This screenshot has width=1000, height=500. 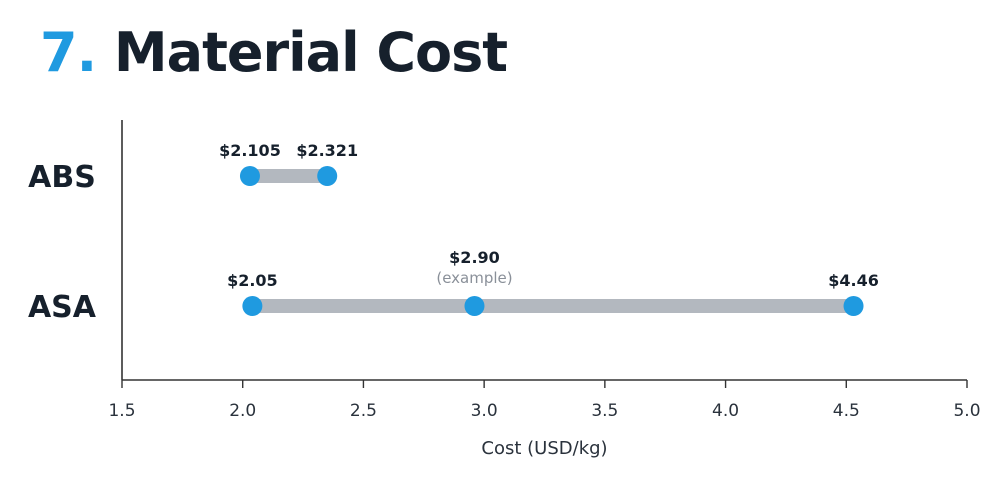 What do you see at coordinates (474, 257) in the screenshot?
I see `data-label: $2.90` at bounding box center [474, 257].